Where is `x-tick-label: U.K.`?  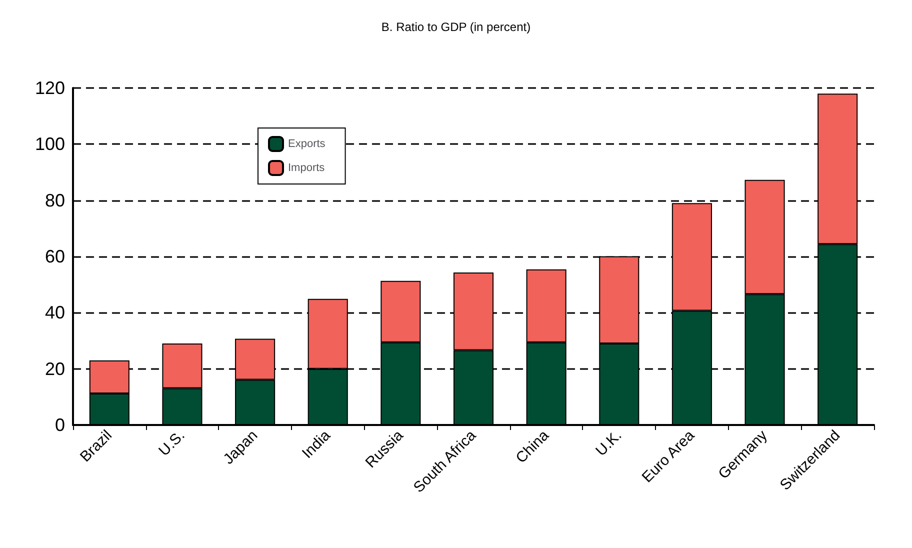 x-tick-label: U.K. is located at coordinates (609, 443).